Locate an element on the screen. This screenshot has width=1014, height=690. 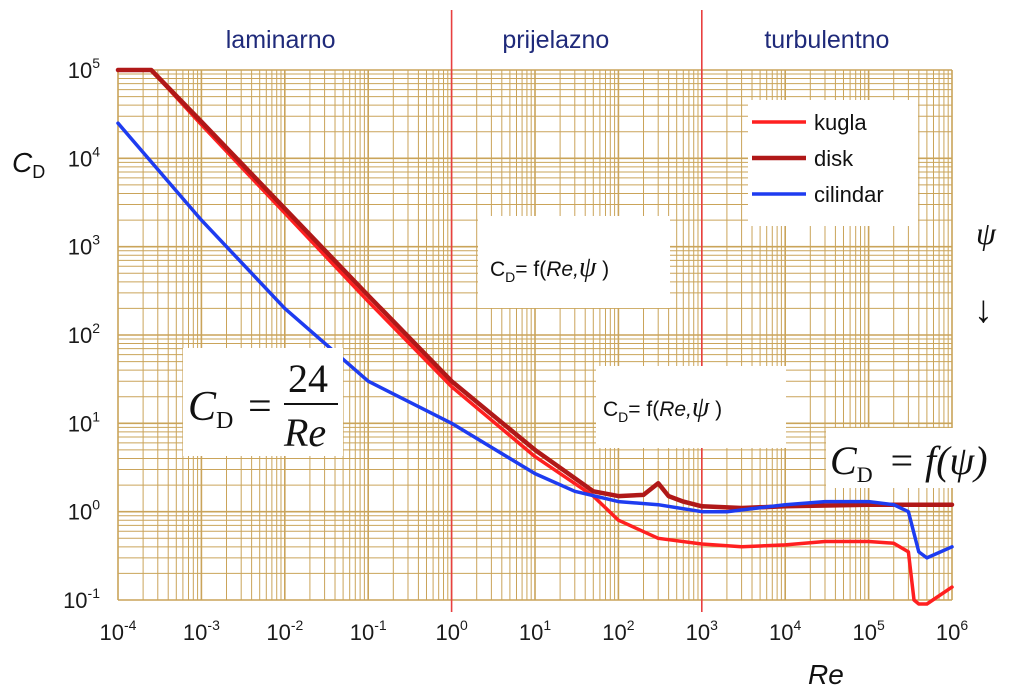
psi-equation-bg is located at coordinates (919, 458).